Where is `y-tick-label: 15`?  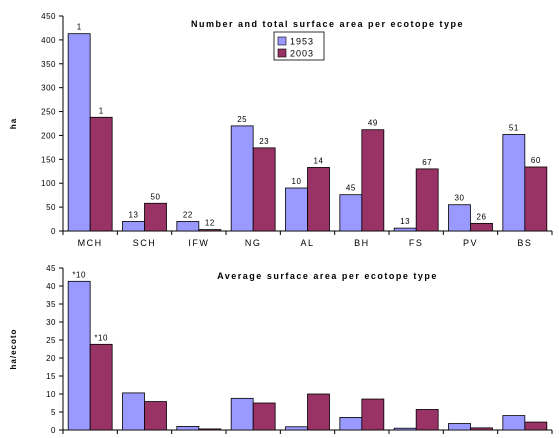
y-tick-label: 15 is located at coordinates (51, 376).